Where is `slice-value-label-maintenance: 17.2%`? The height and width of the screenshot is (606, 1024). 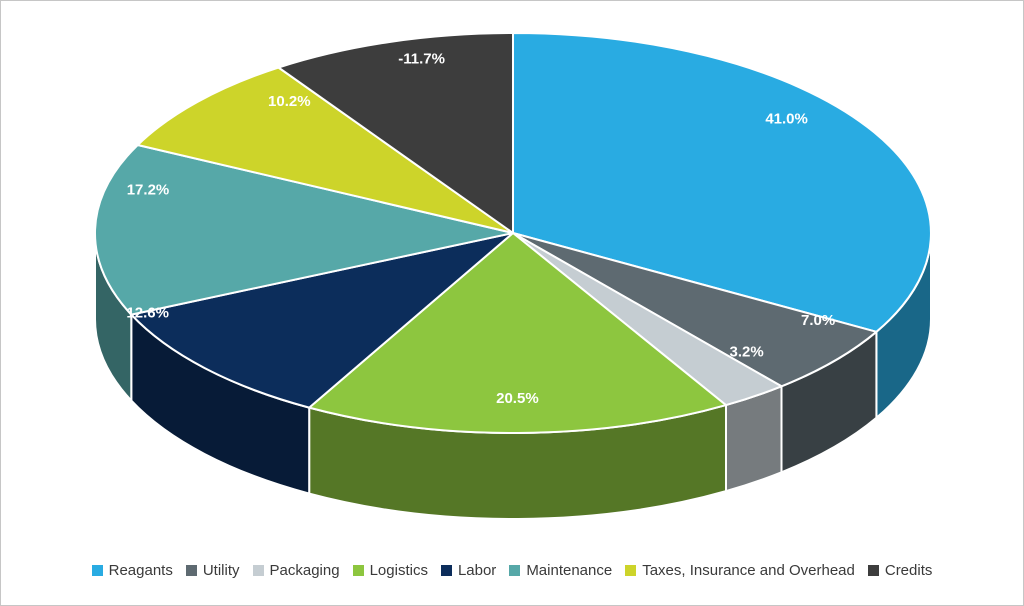 slice-value-label-maintenance: 17.2% is located at coordinates (148, 189).